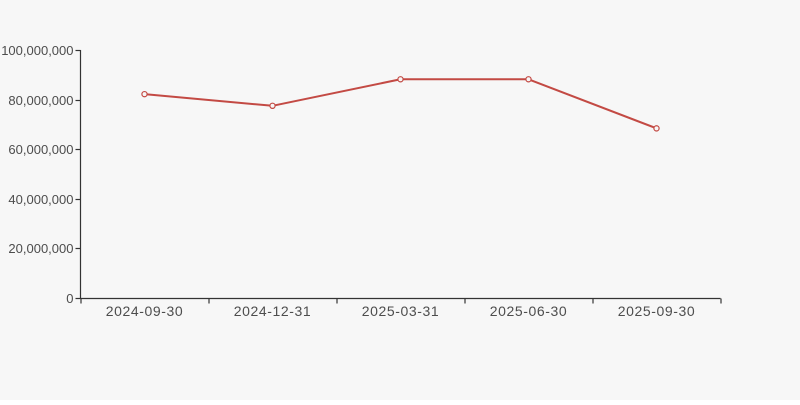  Describe the element at coordinates (529, 311) in the screenshot. I see `x-axis-category-label: 2025-06-30` at that location.